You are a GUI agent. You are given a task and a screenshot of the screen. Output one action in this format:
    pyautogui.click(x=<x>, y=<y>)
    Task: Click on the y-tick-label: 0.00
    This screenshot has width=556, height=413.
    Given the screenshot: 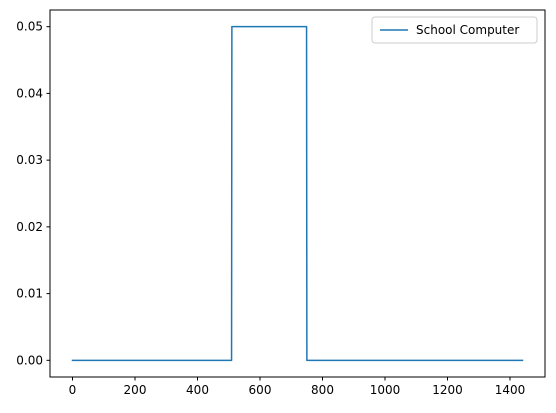 What is the action you would take?
    pyautogui.click(x=29, y=360)
    